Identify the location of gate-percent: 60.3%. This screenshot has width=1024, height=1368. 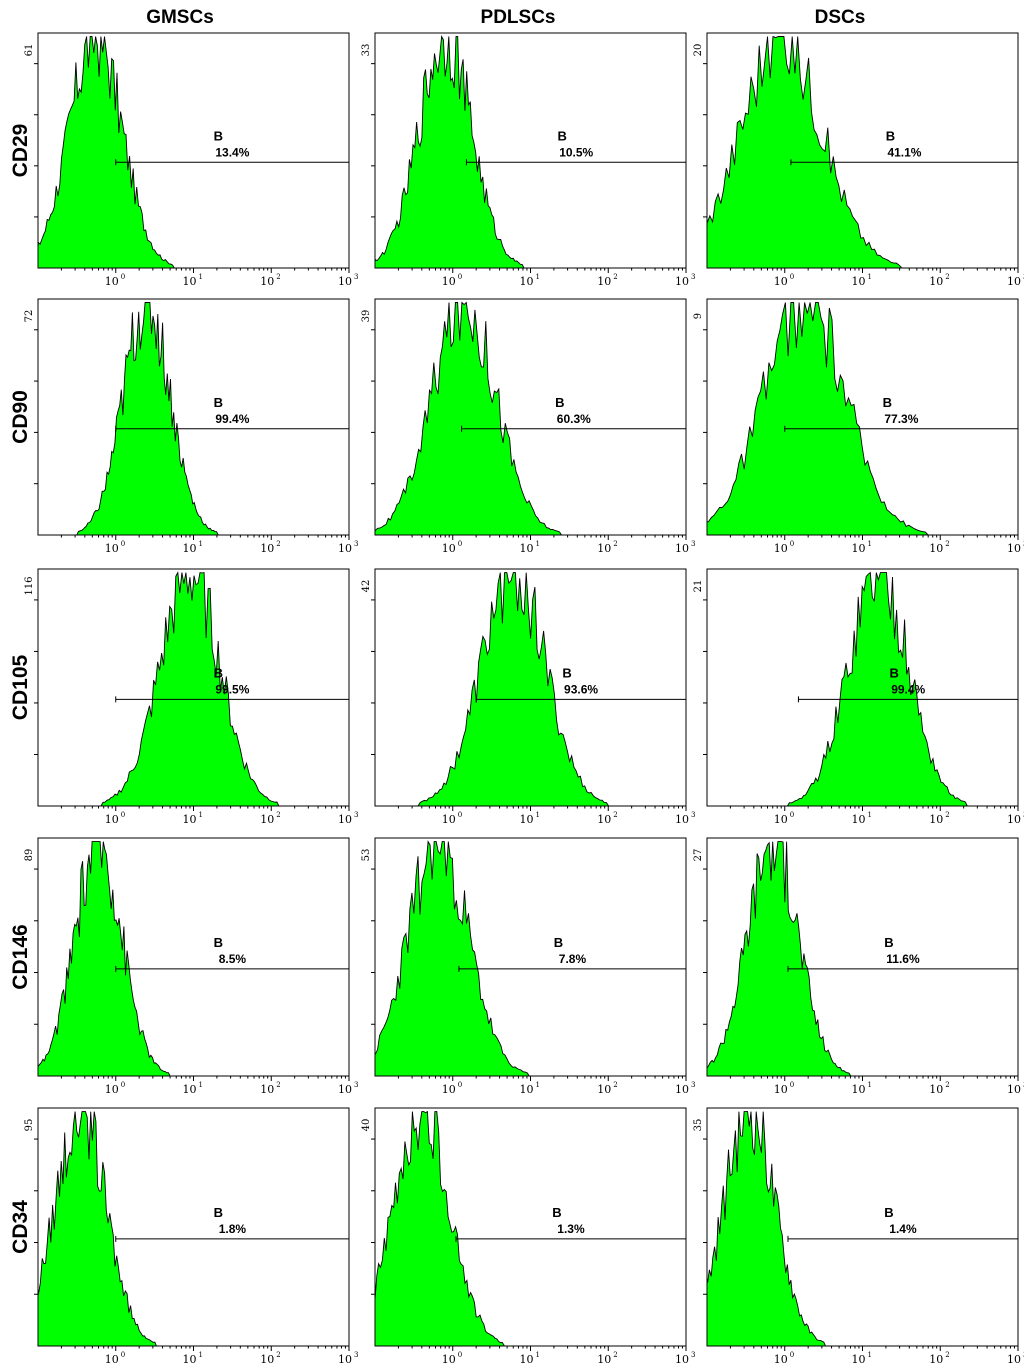
(574, 419).